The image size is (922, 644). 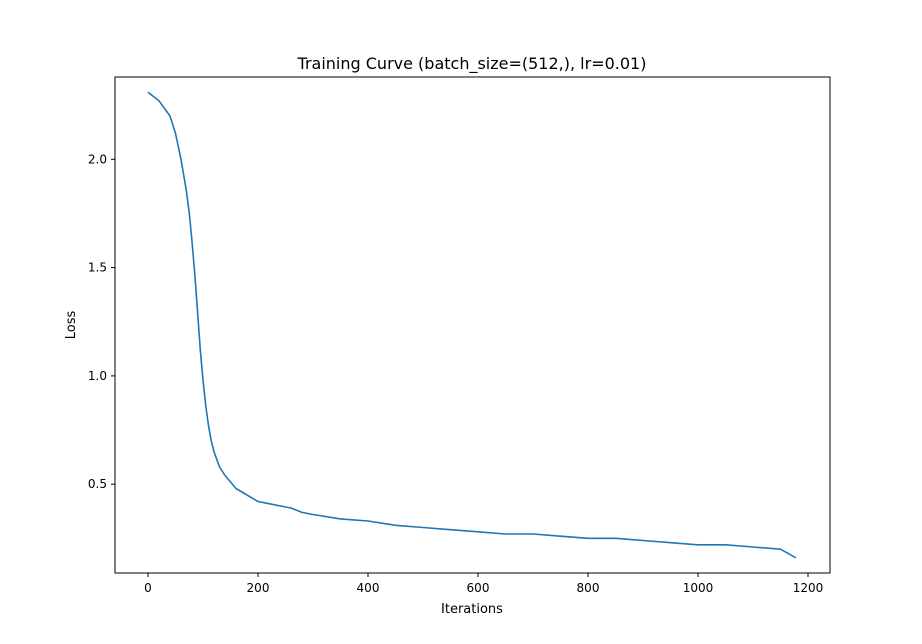 What do you see at coordinates (148, 588) in the screenshot?
I see `x-tick-label: 0` at bounding box center [148, 588].